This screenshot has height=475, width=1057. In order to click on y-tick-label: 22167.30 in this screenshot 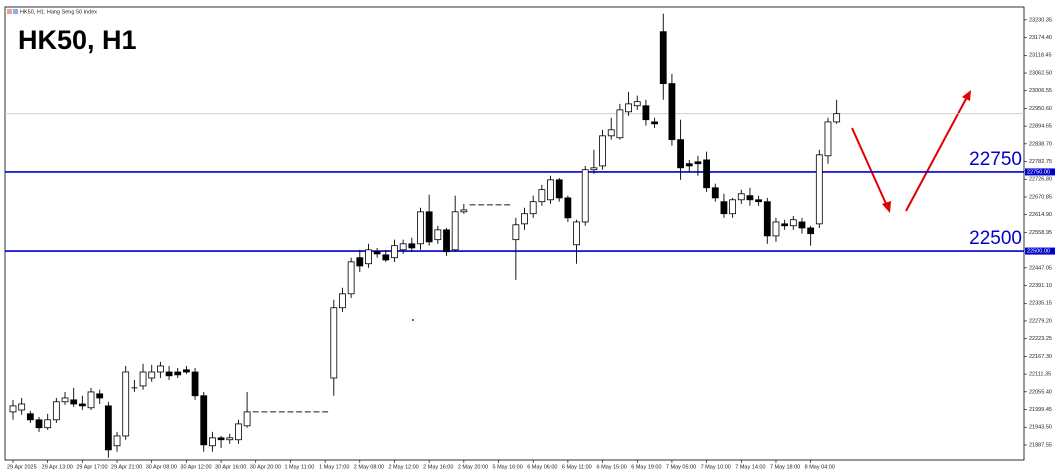, I will do `click(1040, 357)`.